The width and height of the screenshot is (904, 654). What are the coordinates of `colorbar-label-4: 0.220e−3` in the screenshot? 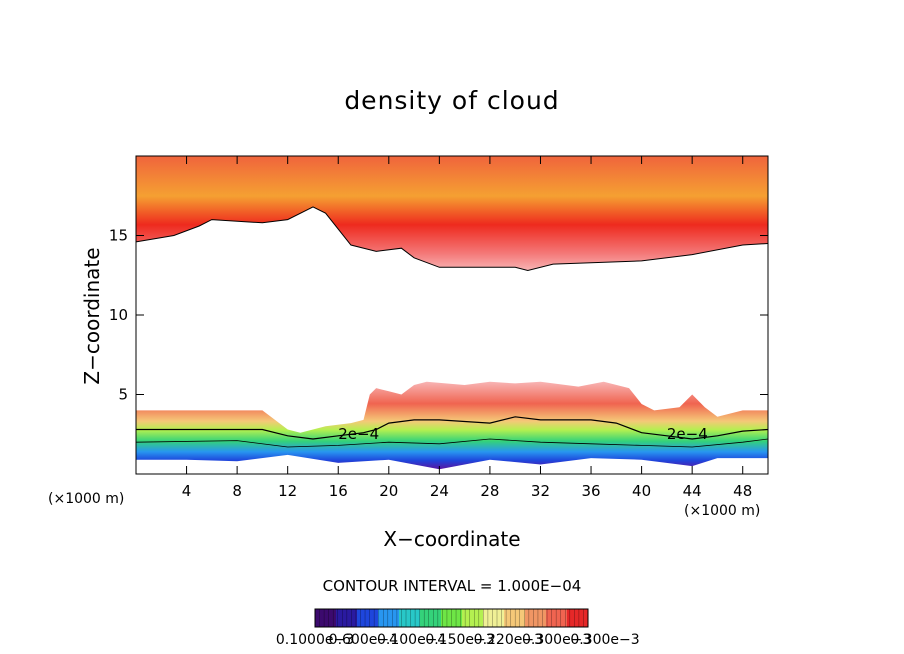 It's located at (508, 640).